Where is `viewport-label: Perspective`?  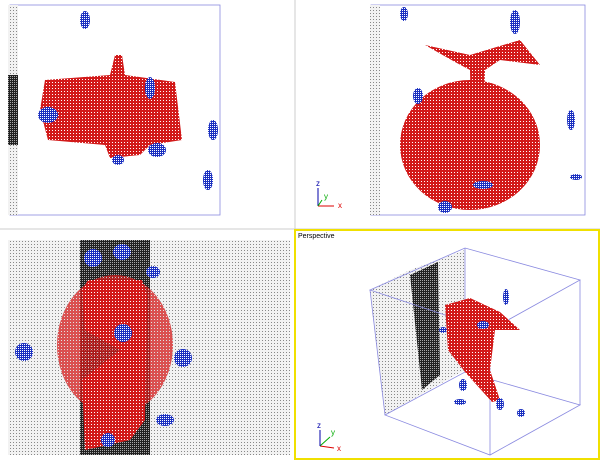
viewport-label: Perspective is located at coordinates (316, 236).